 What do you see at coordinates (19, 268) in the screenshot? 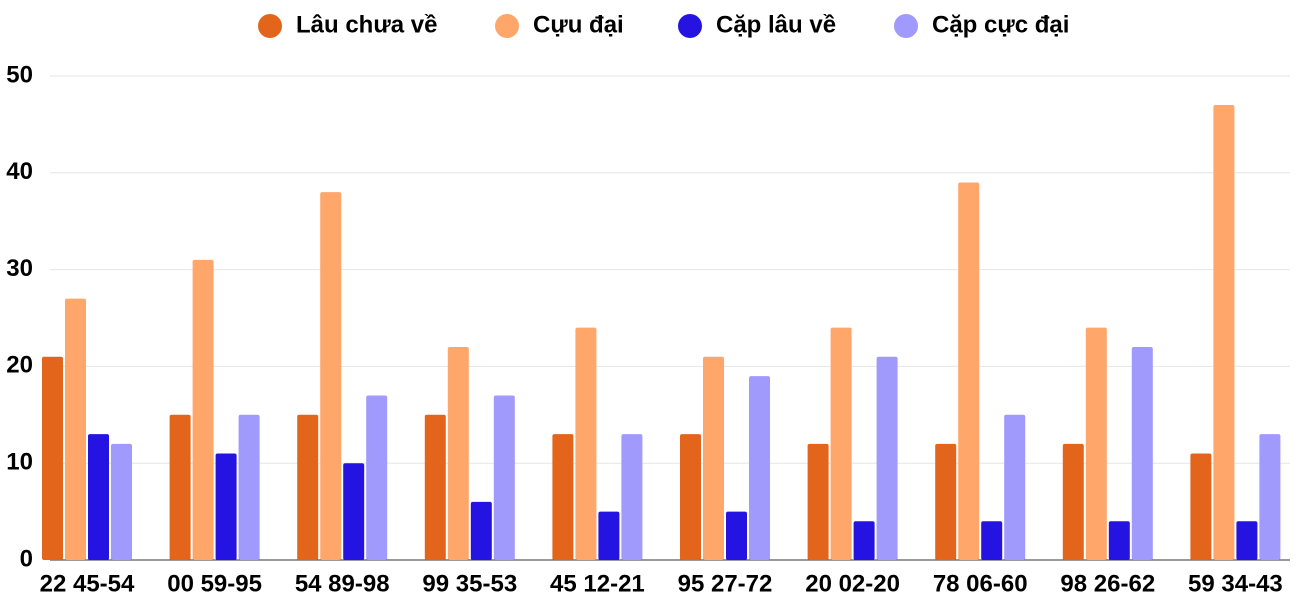
I see `y-tick-label: 30` at bounding box center [19, 268].